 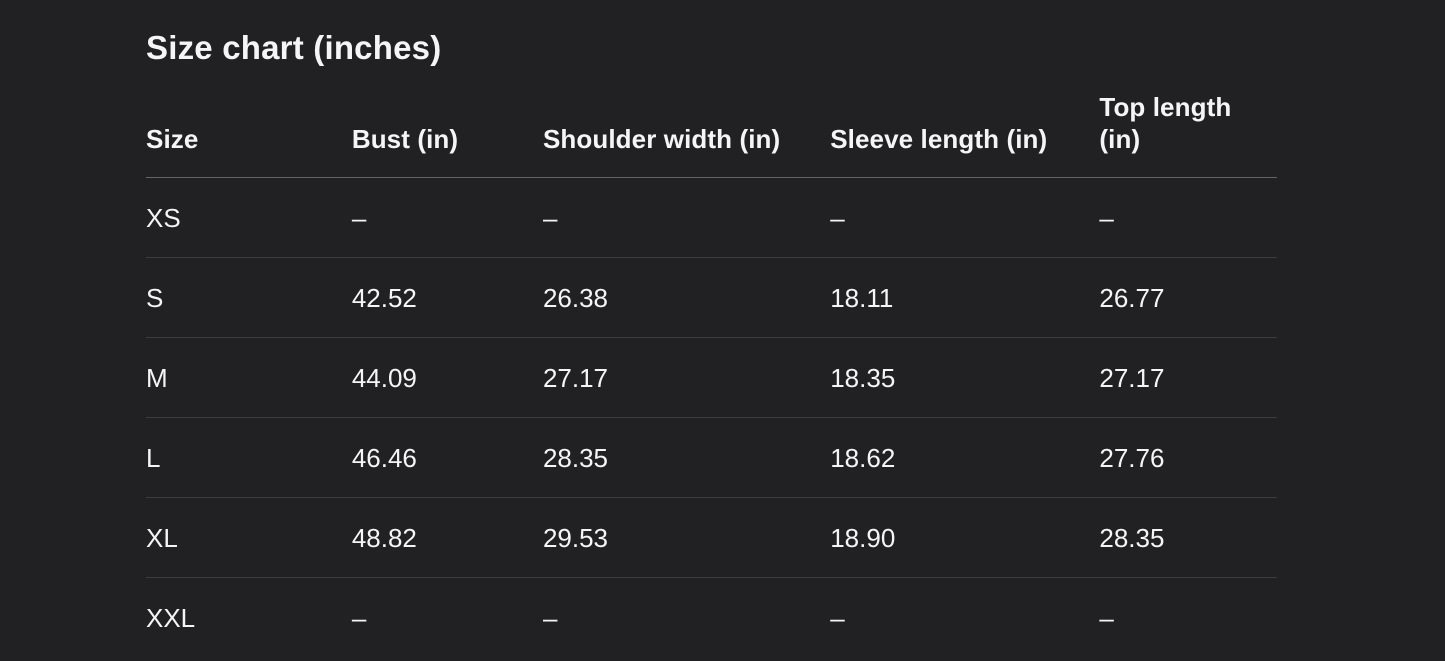 What do you see at coordinates (965, 130) in the screenshot?
I see `column-header-sleeve-length: Sleeve length (in)` at bounding box center [965, 130].